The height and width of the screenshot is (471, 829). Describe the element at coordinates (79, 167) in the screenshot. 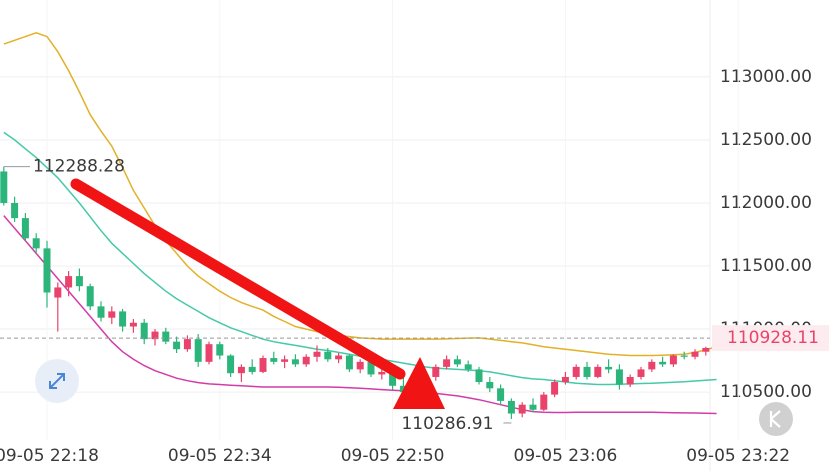

I see `high-label: 112288.28` at that location.